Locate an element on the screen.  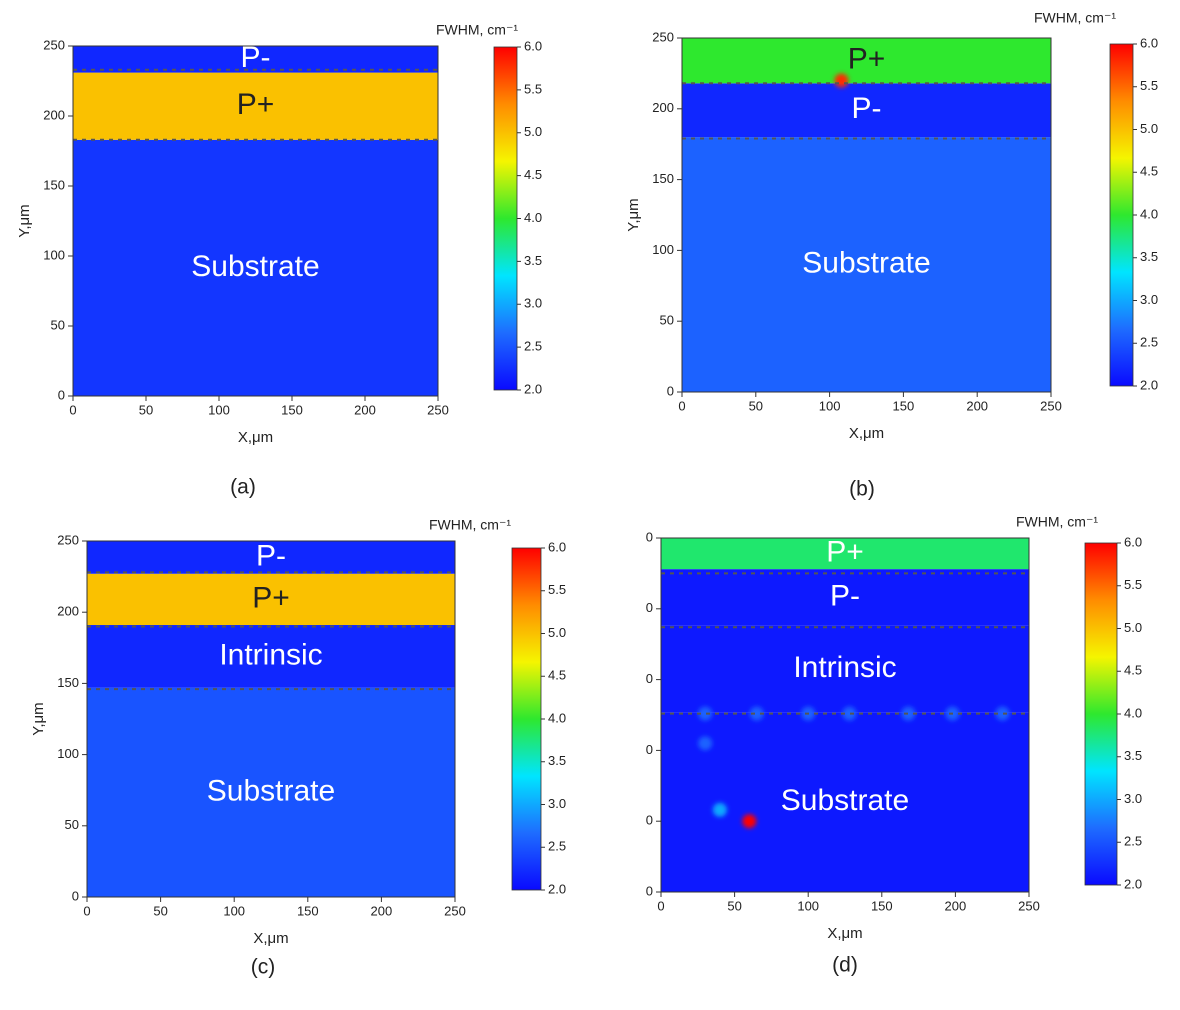
colorbar-tick-label: 5.0 is located at coordinates (557, 632).